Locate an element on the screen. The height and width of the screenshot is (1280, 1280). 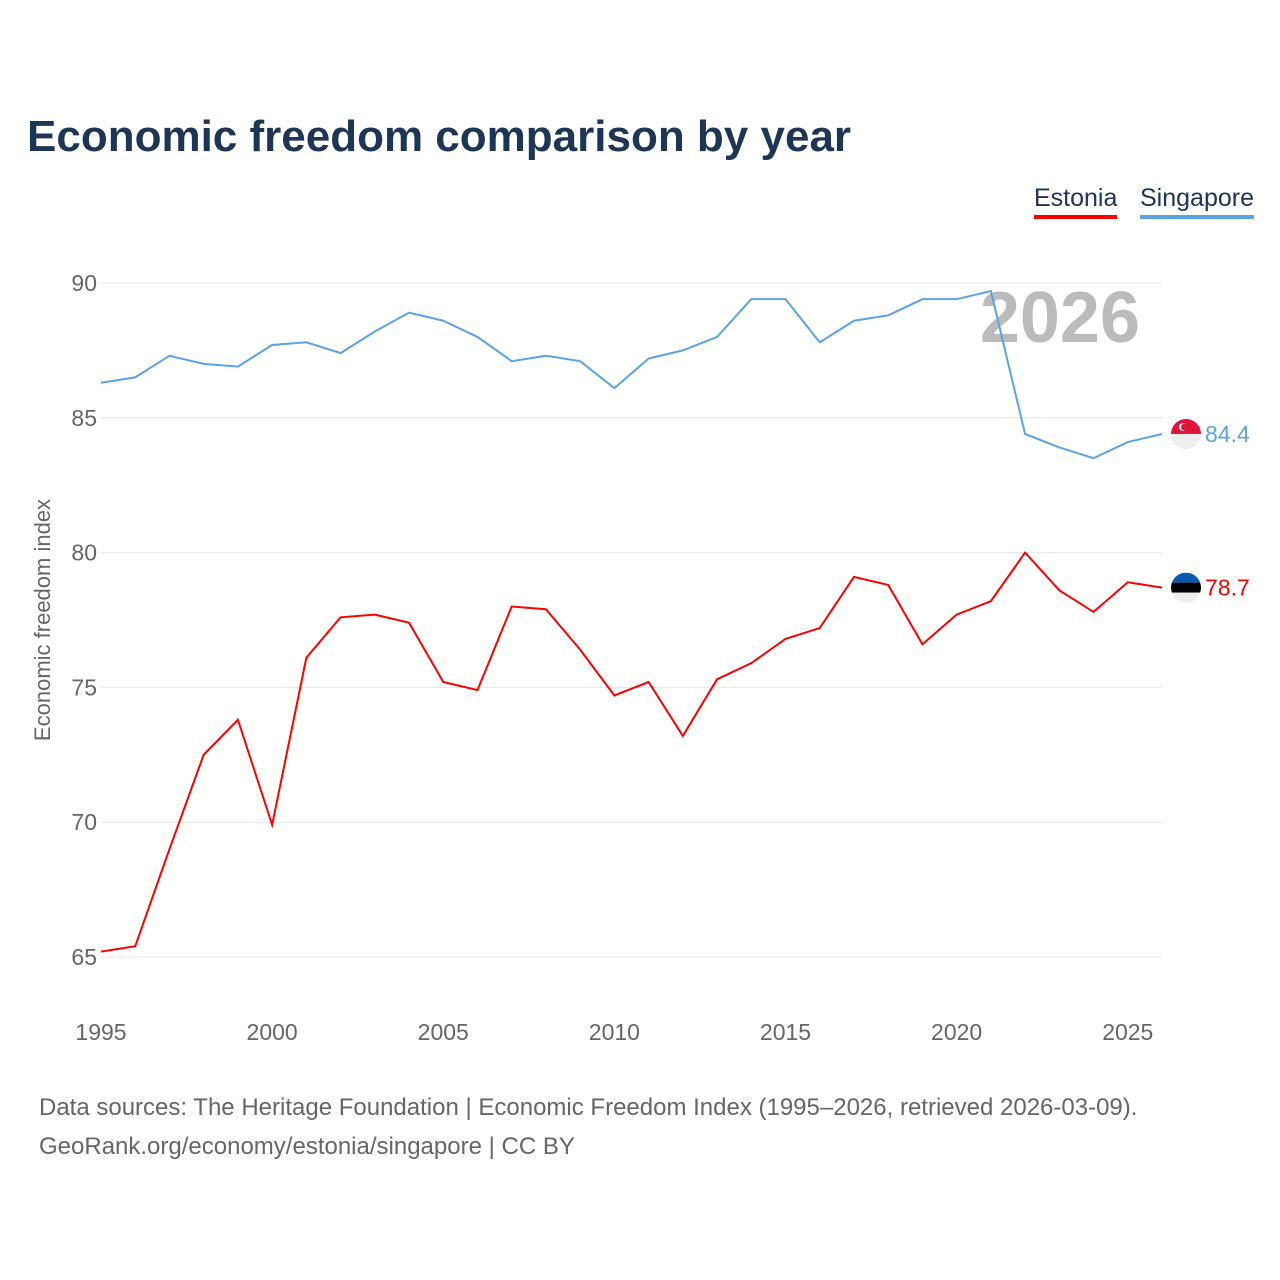
x-tick-label: 1995 is located at coordinates (100, 1032).